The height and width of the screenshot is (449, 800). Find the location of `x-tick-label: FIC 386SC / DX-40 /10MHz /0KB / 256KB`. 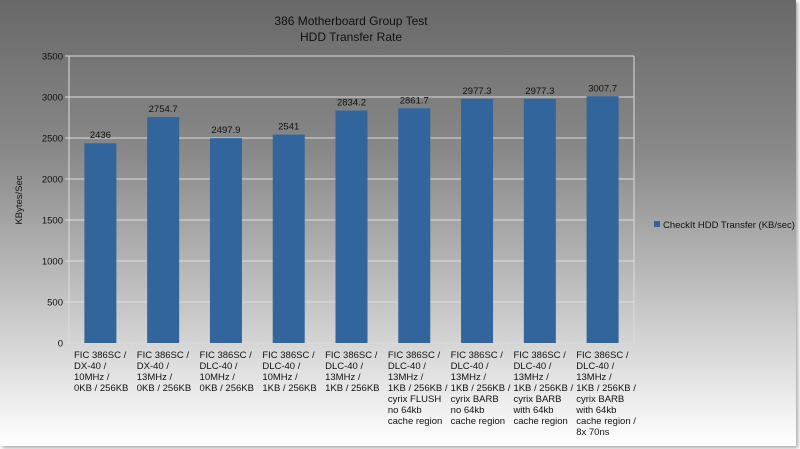

x-tick-label: FIC 386SC / DX-40 /10MHz /0KB / 256KB is located at coordinates (101, 372).